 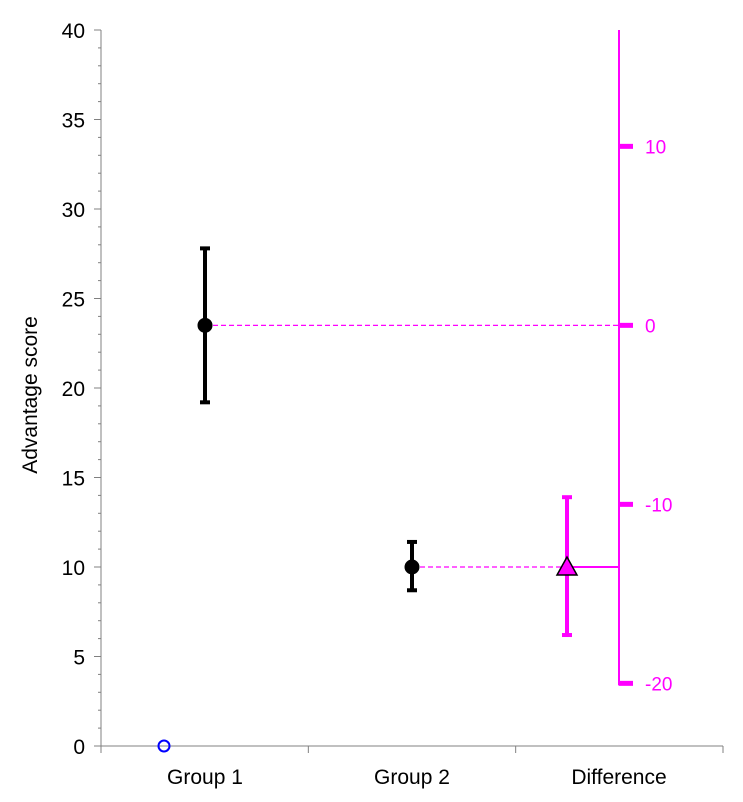 What do you see at coordinates (658, 505) in the screenshot?
I see `difference-axis-tick-label: -10` at bounding box center [658, 505].